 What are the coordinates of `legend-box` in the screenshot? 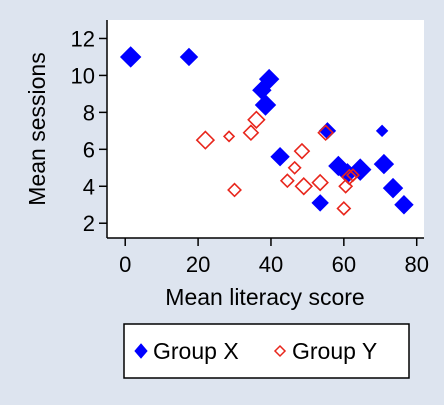 It's located at (266, 351).